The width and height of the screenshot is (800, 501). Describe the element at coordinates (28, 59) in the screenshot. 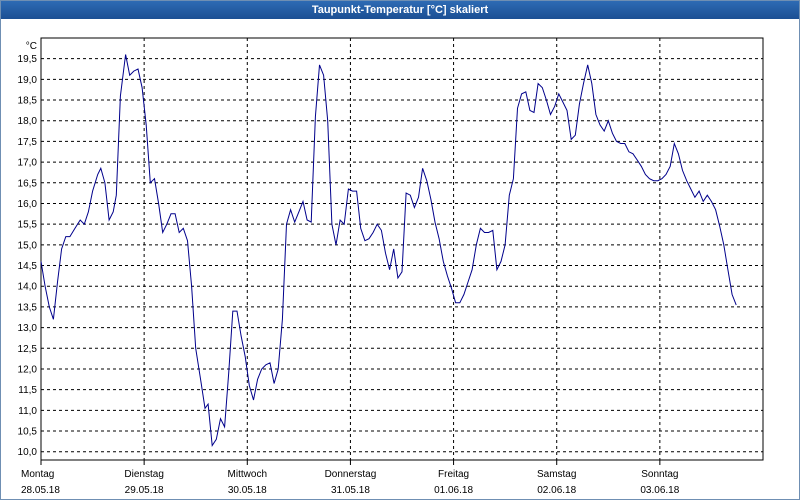

I see `y-tick-label: 19,5` at that location.